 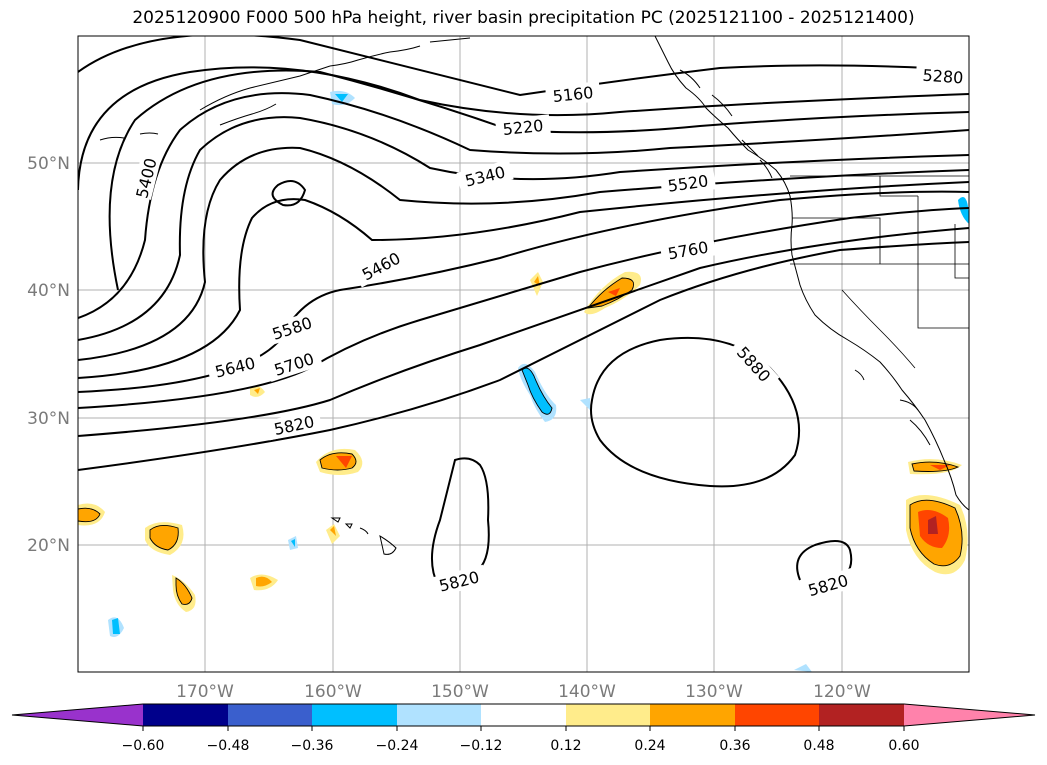 I want to click on contour-label: 5280, so click(x=943, y=77).